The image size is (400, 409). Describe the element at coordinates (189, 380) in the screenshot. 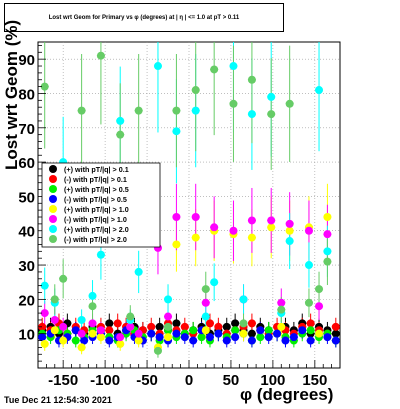

I see `x-tick-label: 0` at that location.